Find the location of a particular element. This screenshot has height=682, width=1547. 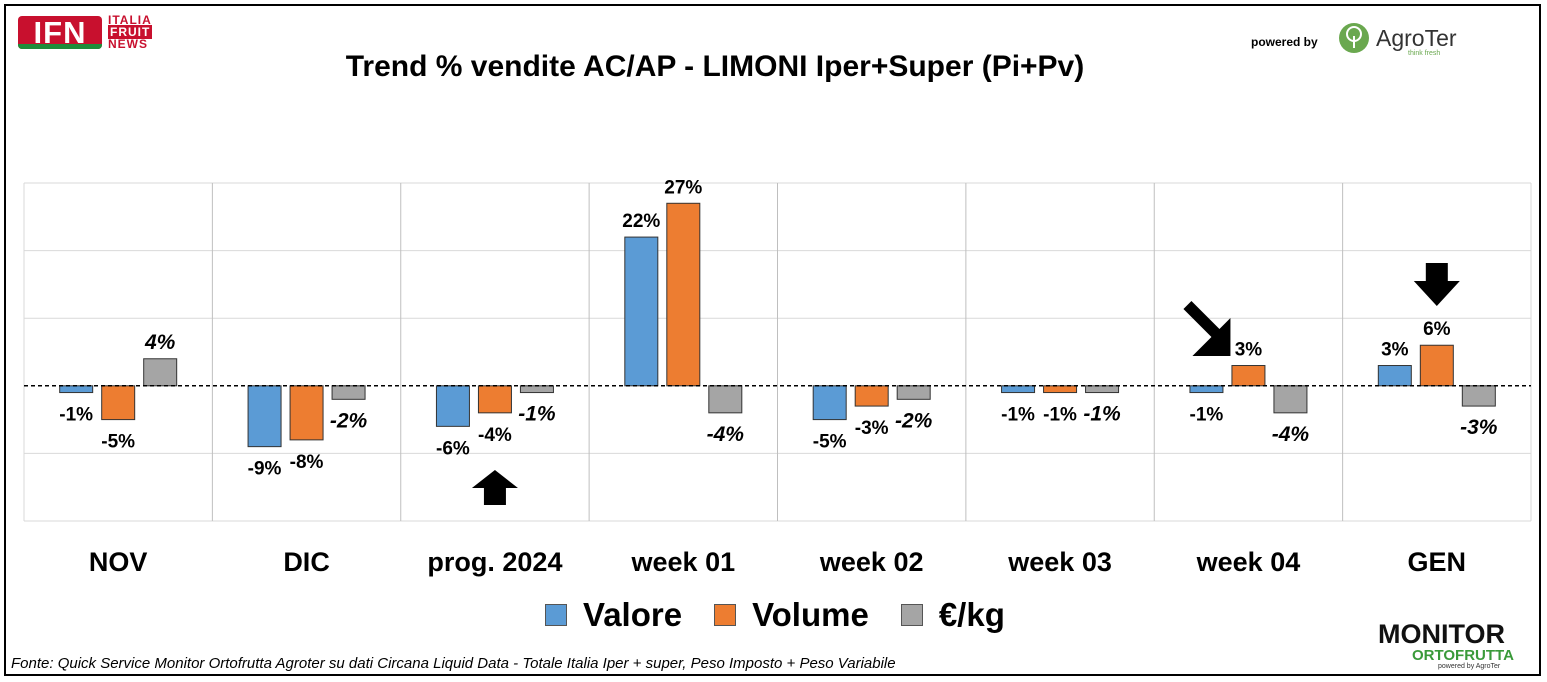

category-label: week 01 is located at coordinates (683, 562).